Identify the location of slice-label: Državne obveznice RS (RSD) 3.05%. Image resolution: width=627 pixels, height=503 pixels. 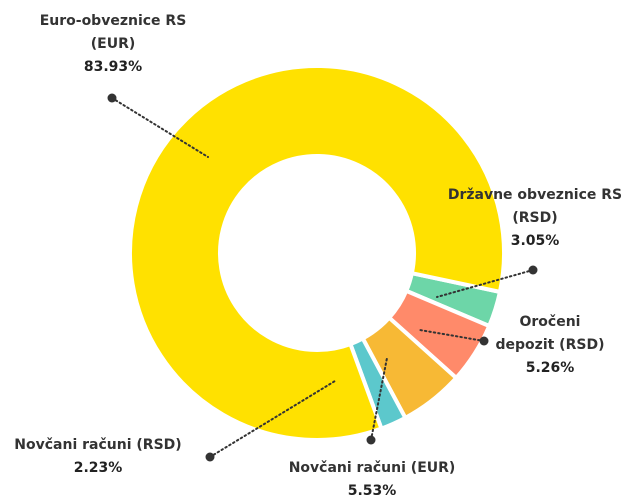
(528, 218).